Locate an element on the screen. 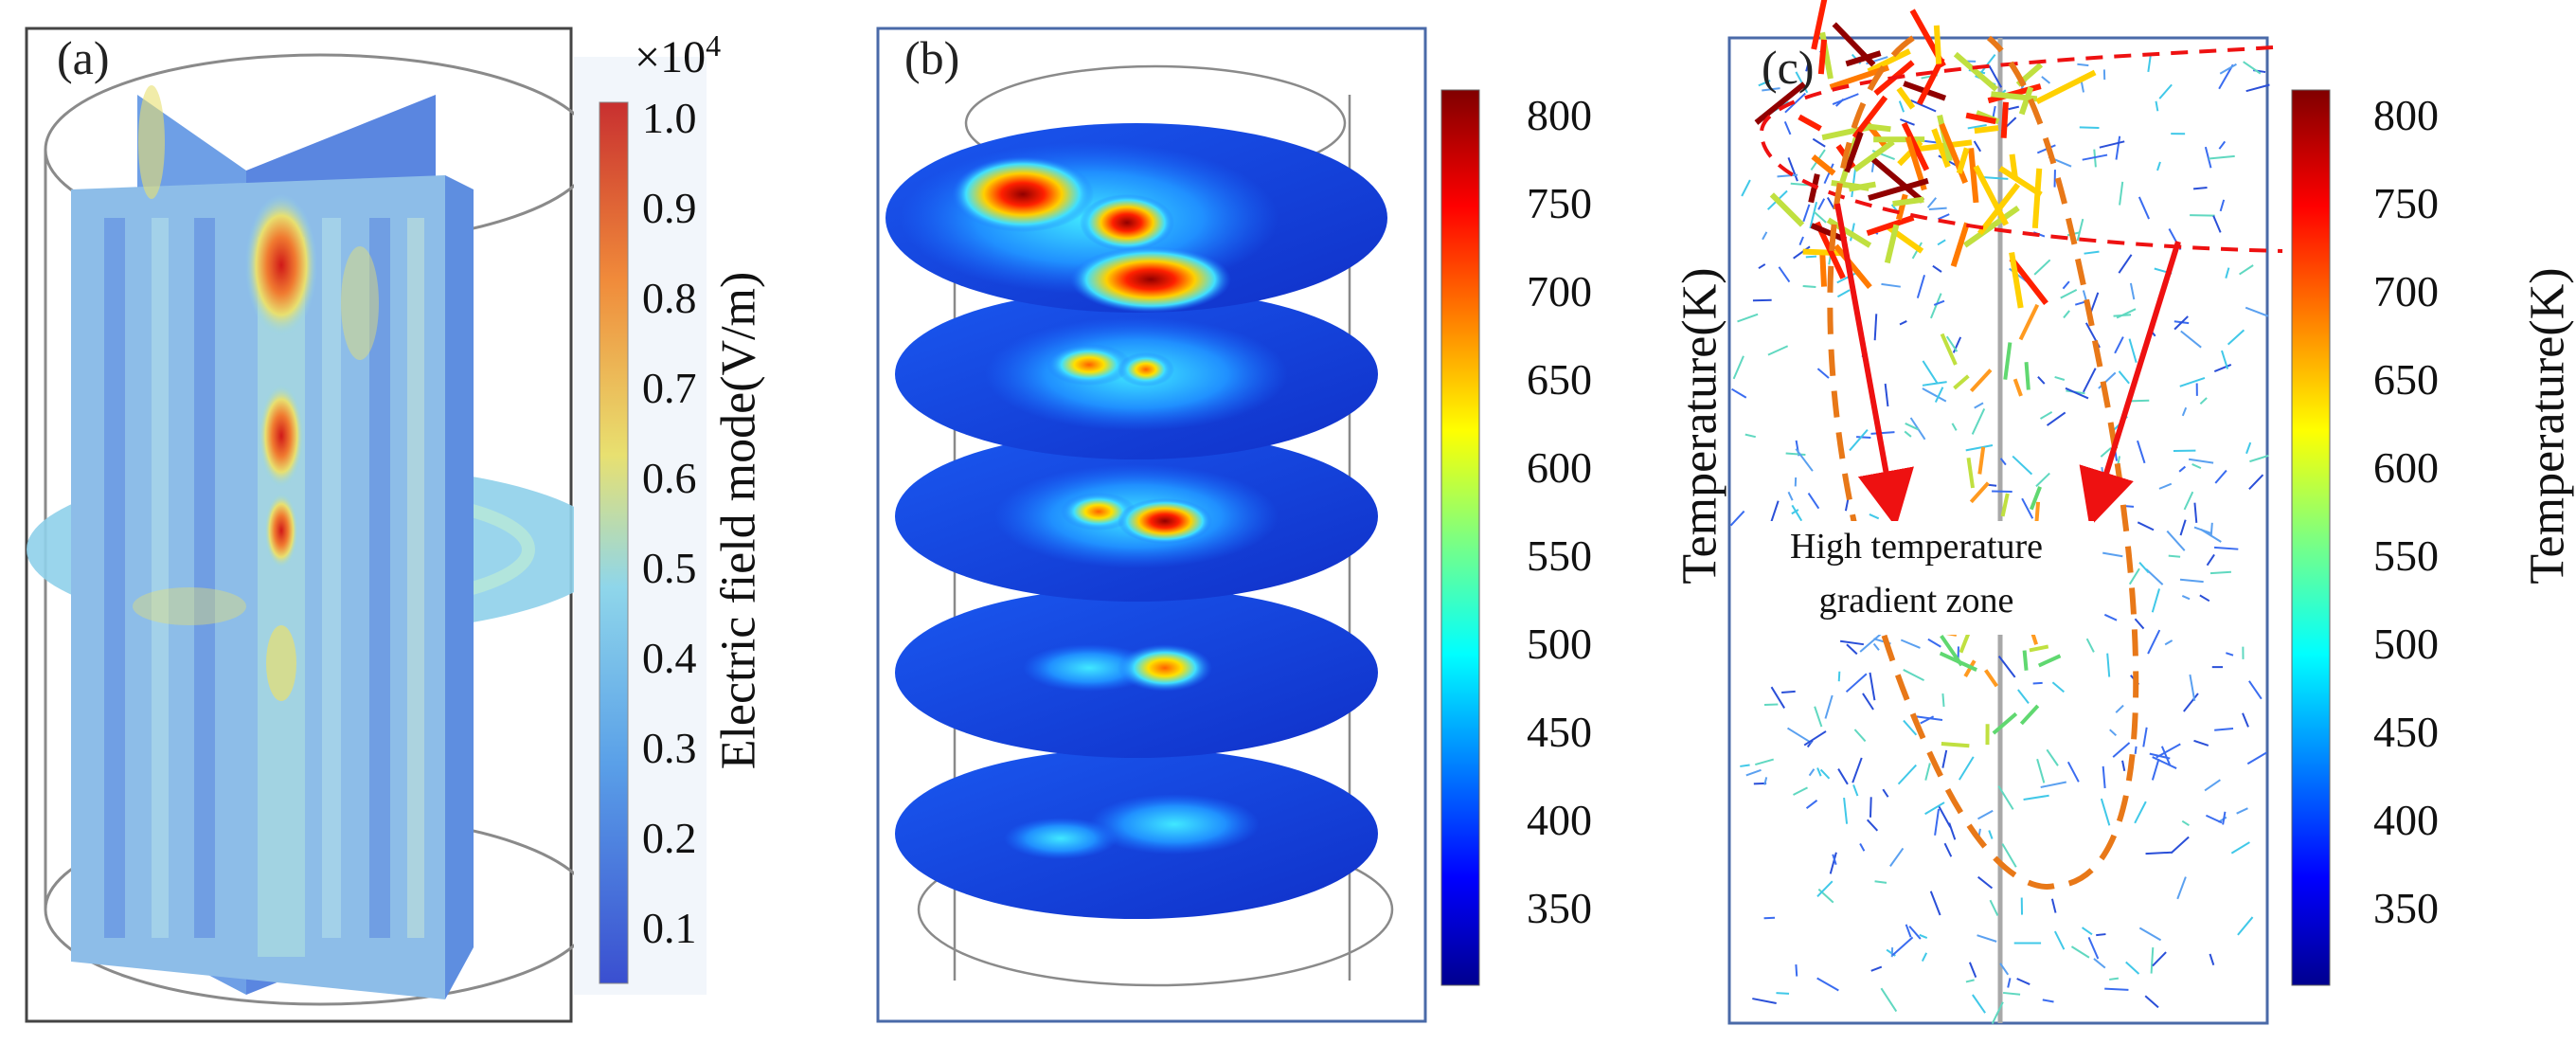  colorbar-temp-b-title: Temperature(K) is located at coordinates (1700, 426).